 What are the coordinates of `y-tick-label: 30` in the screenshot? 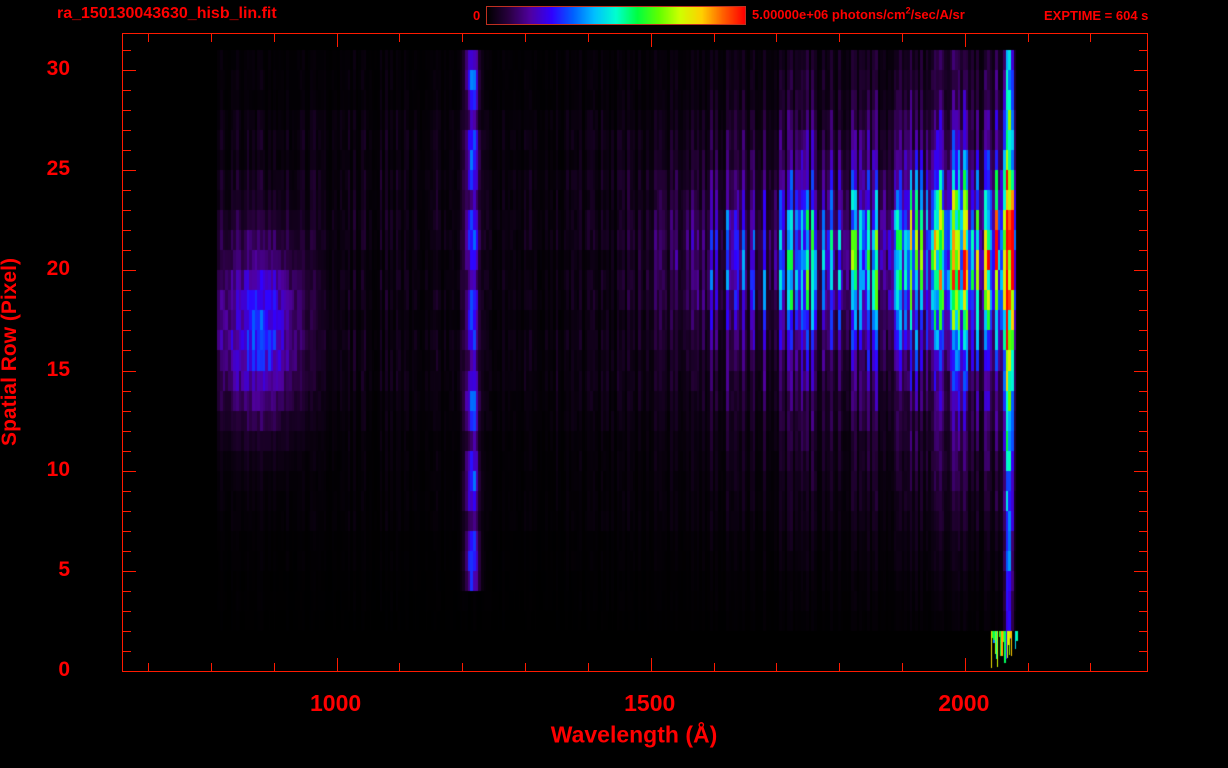 It's located at (58, 69).